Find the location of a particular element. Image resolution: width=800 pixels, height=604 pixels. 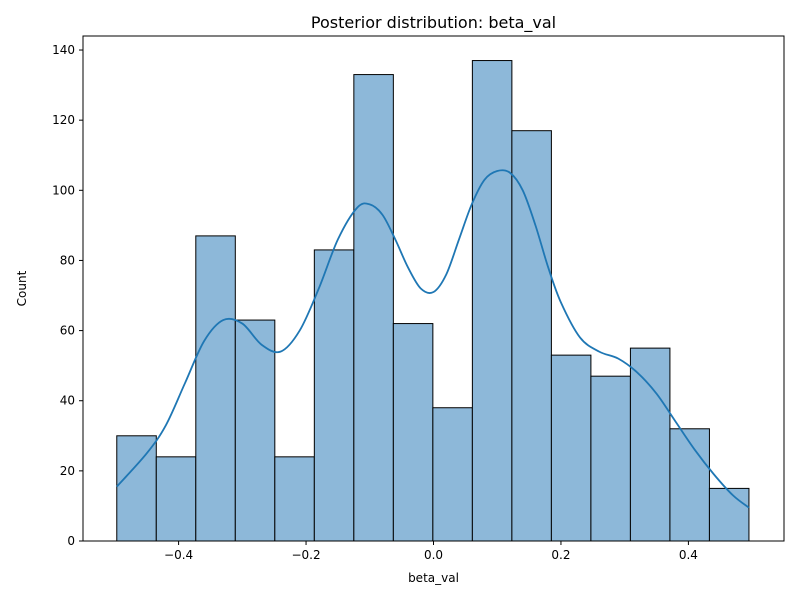

y-tick-label: 80 is located at coordinates (67, 260).